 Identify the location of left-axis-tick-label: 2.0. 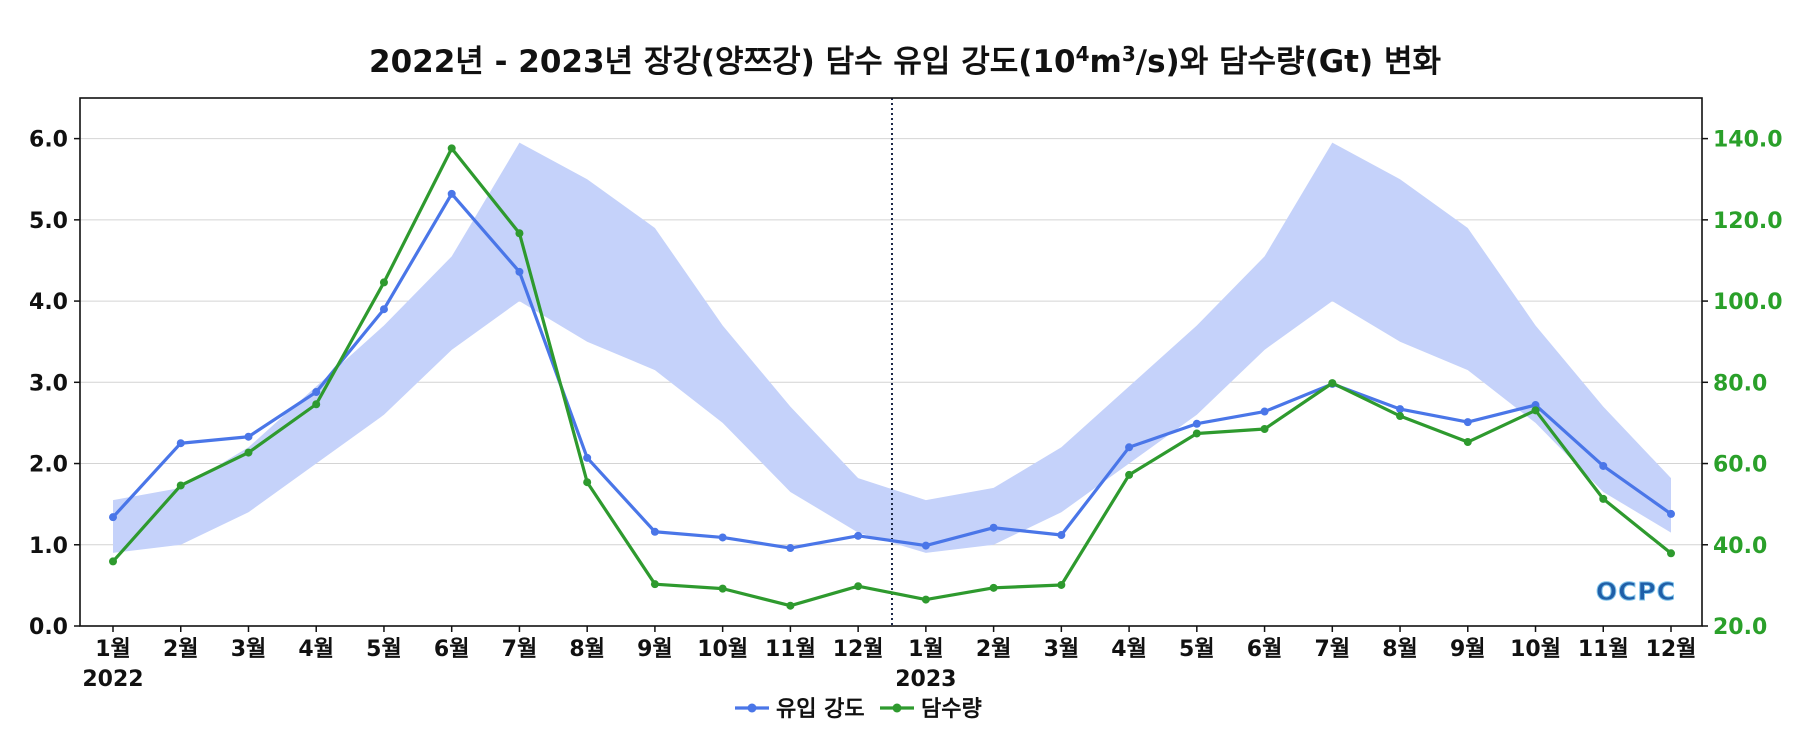
(48, 465).